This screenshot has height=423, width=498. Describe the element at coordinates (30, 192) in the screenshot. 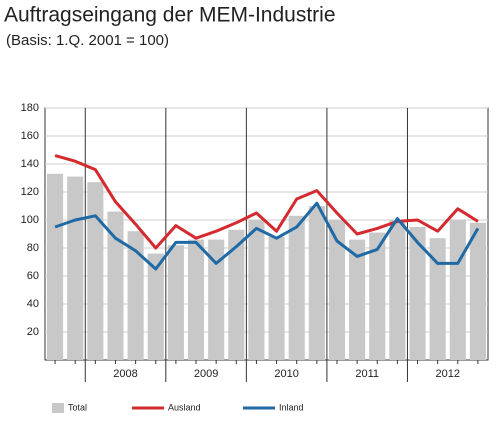

I see `y-tick-label: 120` at that location.